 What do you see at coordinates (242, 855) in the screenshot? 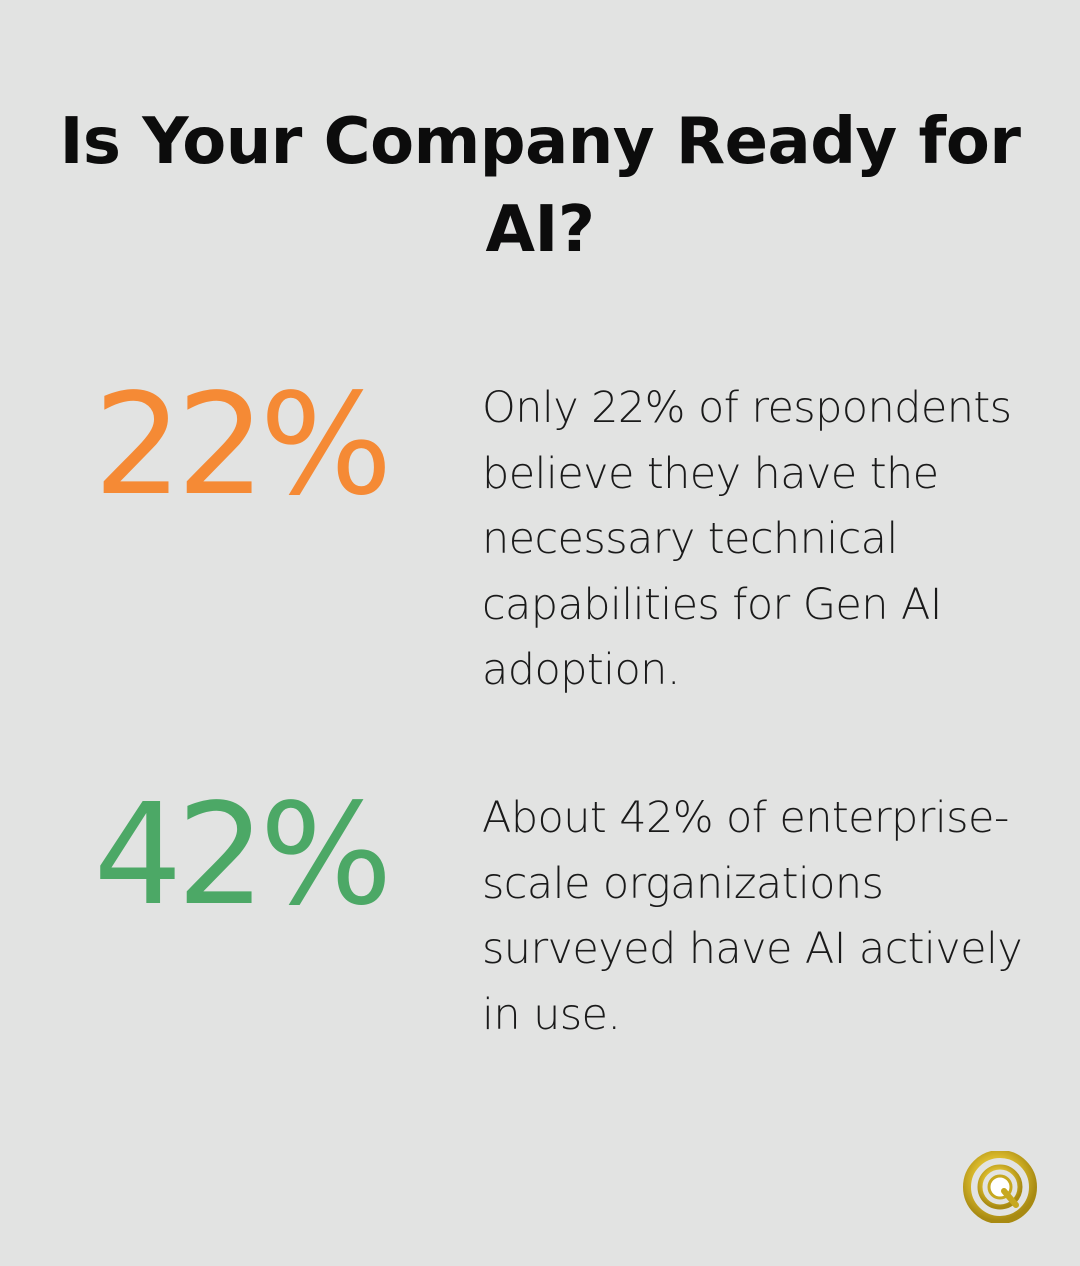
I see `stat-value-2: 42%` at bounding box center [242, 855].